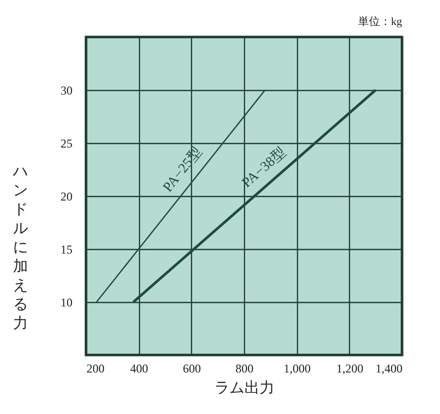 The width and height of the screenshot is (440, 414). I want to click on x-tick-label: 200, so click(95, 369).